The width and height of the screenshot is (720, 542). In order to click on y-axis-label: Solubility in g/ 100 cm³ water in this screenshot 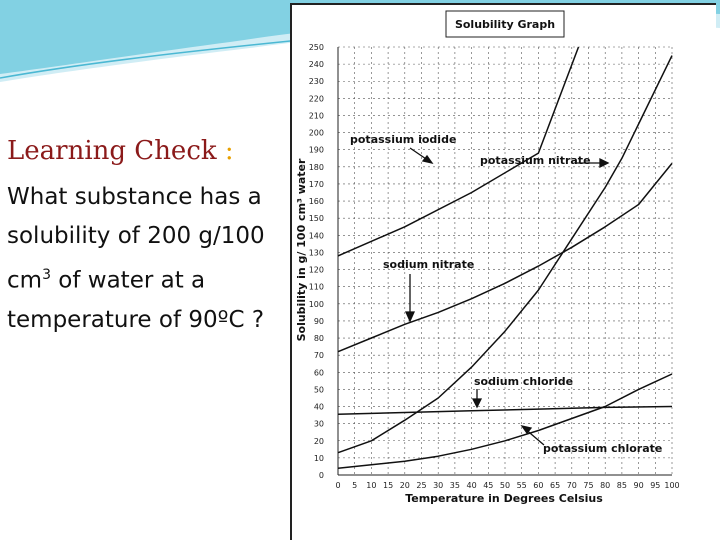, I will do `click(301, 249)`.